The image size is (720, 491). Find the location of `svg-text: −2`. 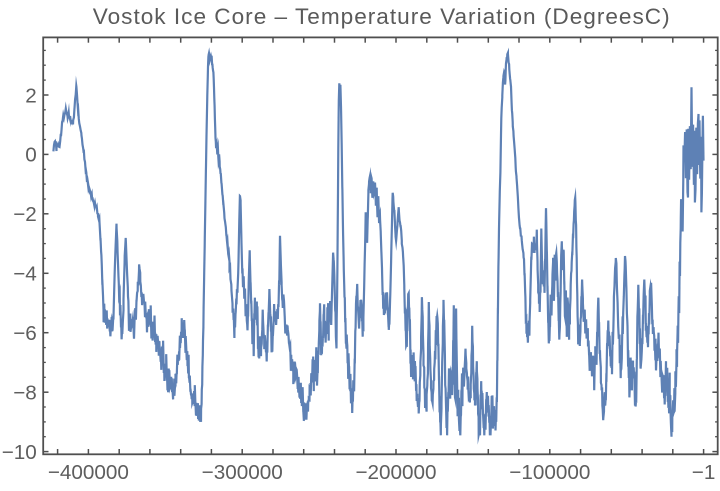

svg-text: −2 is located at coordinates (25, 214).